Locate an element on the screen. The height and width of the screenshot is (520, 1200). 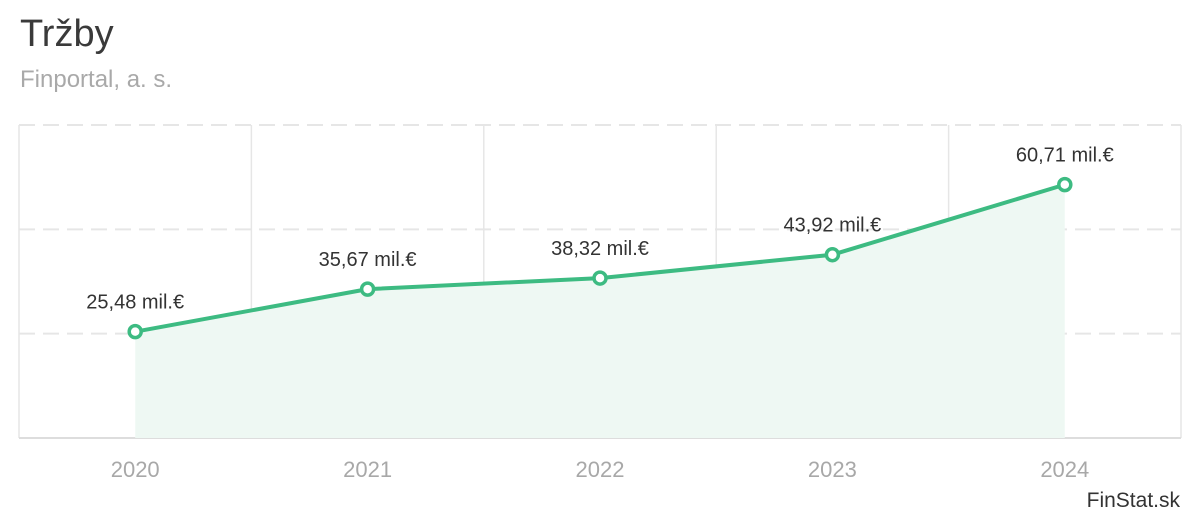
data-label-2023: 43,92 mil.€ is located at coordinates (832, 226).